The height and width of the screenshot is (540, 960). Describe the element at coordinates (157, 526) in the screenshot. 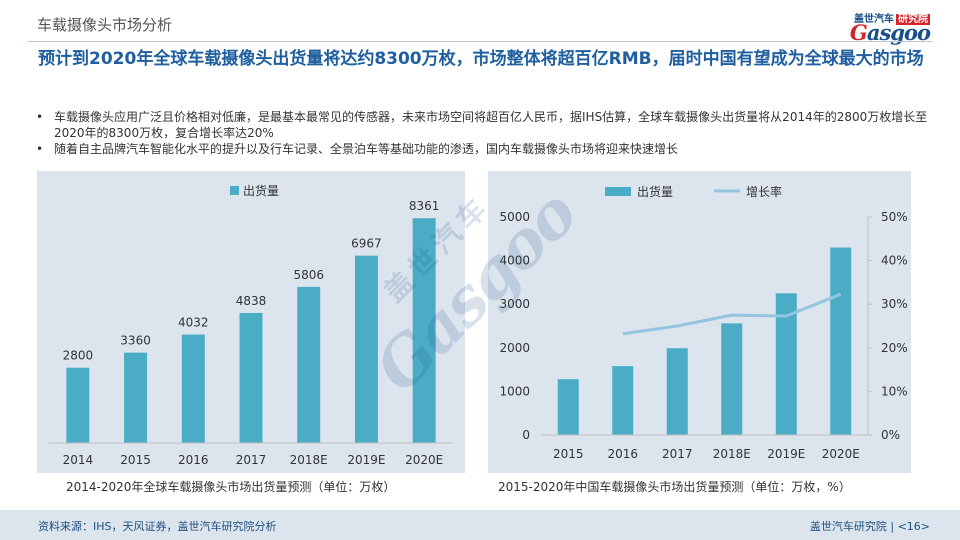

I see `footer-source: 资料来源：IHS，天风证券，盖世汽车研究院分析` at that location.